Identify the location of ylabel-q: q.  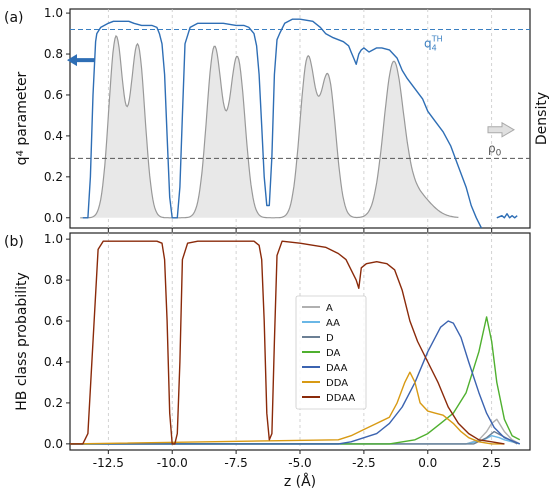
(22, 160).